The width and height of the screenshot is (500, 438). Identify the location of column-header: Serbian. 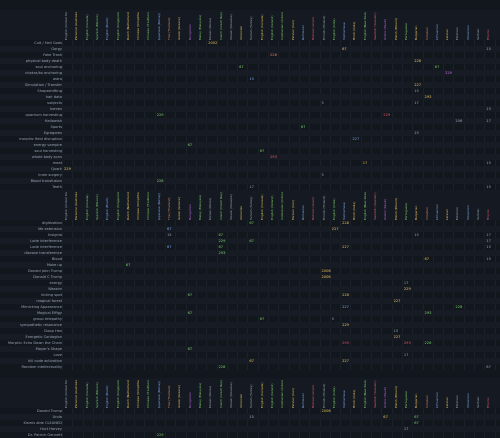
(478, 402).